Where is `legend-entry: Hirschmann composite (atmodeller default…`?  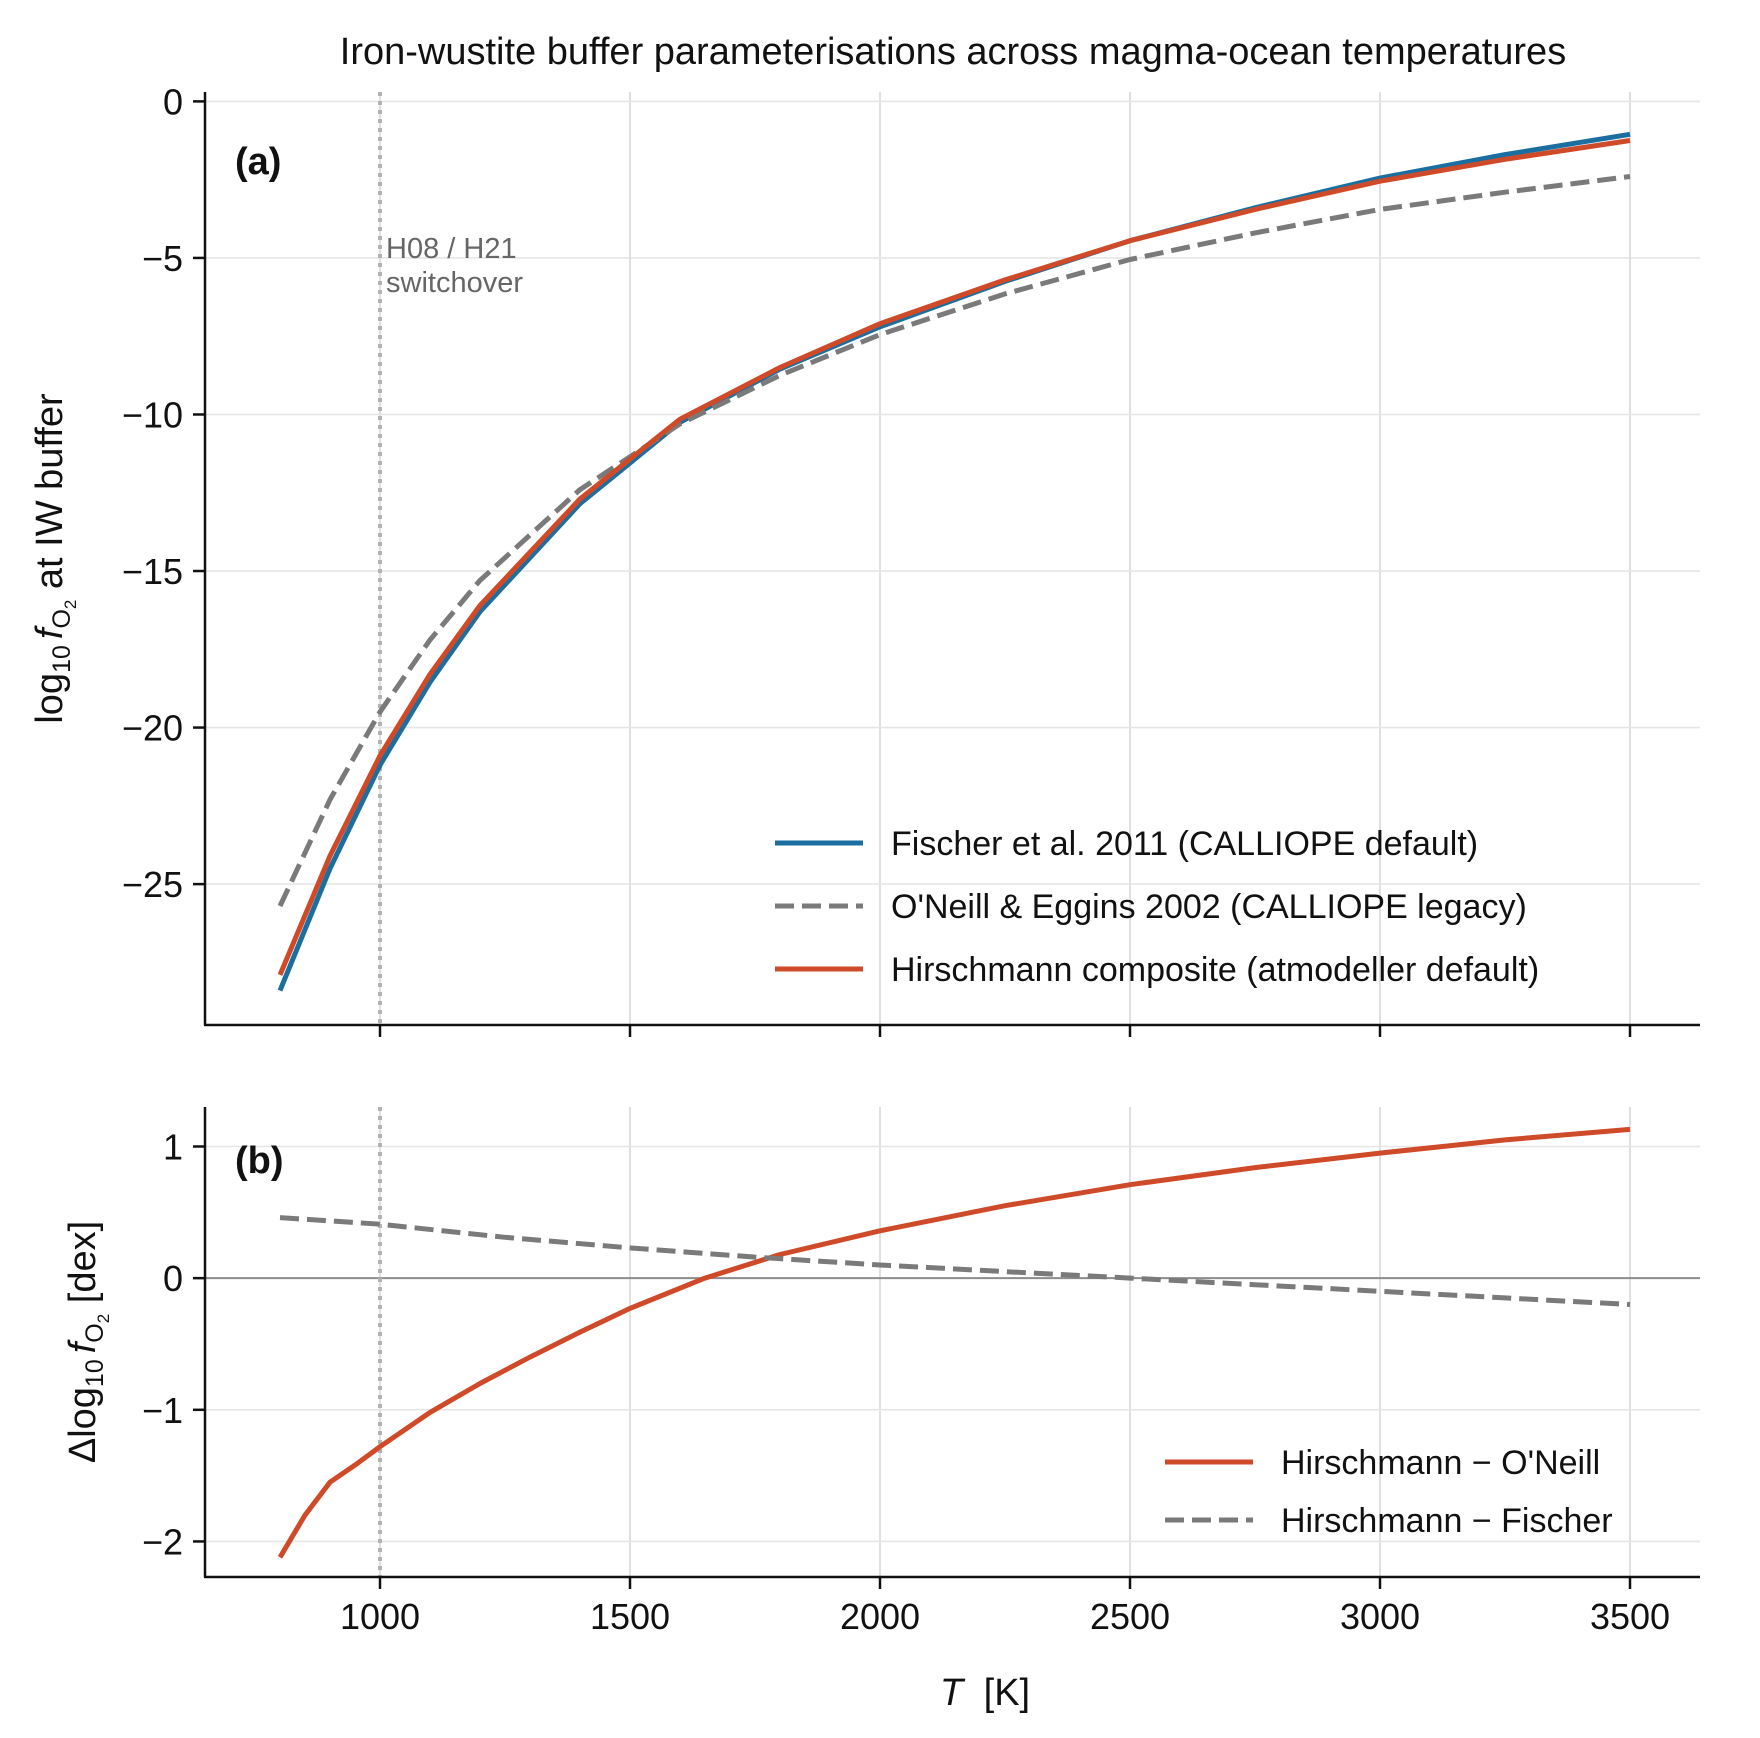
legend-entry: Hirschmann composite (atmodeller default… is located at coordinates (1215, 970).